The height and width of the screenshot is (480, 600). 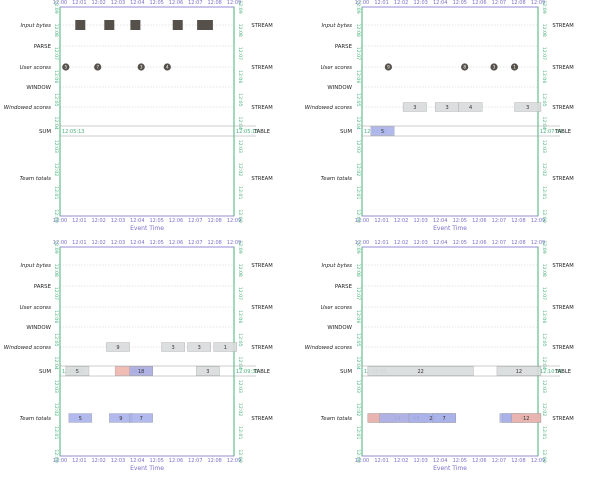 What do you see at coordinates (240, 386) in the screenshot?
I see `proc-tick-right: 12:03` at bounding box center [240, 386].